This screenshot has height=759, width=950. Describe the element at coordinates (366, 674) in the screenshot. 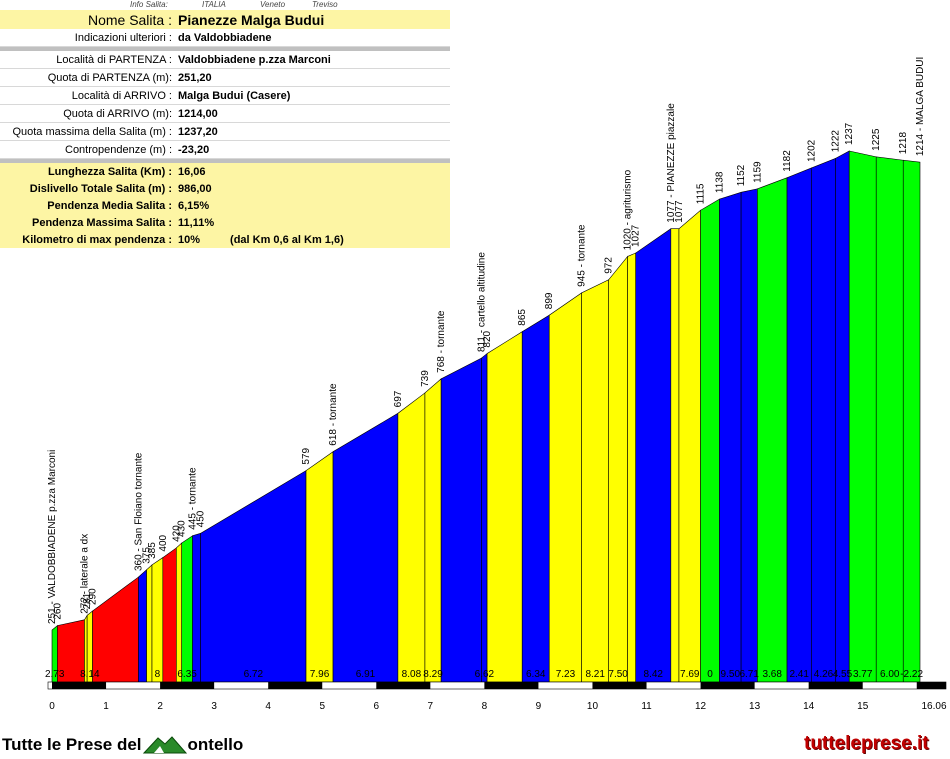

I see `gradient-label: 6.91` at that location.